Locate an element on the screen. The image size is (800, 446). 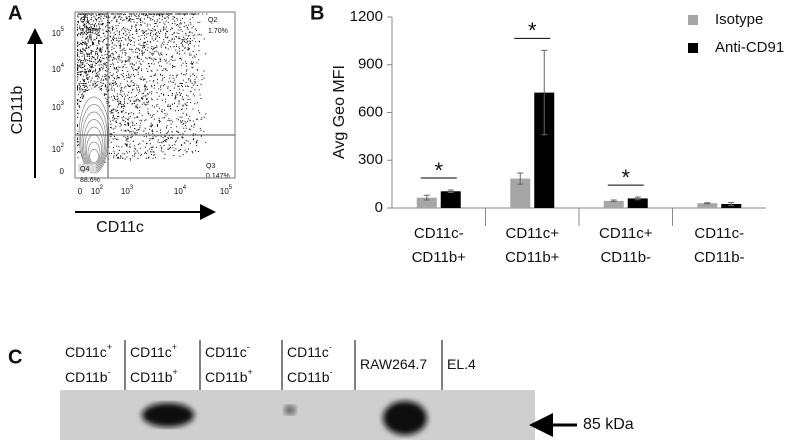
panel-label: C is located at coordinates (15, 357).